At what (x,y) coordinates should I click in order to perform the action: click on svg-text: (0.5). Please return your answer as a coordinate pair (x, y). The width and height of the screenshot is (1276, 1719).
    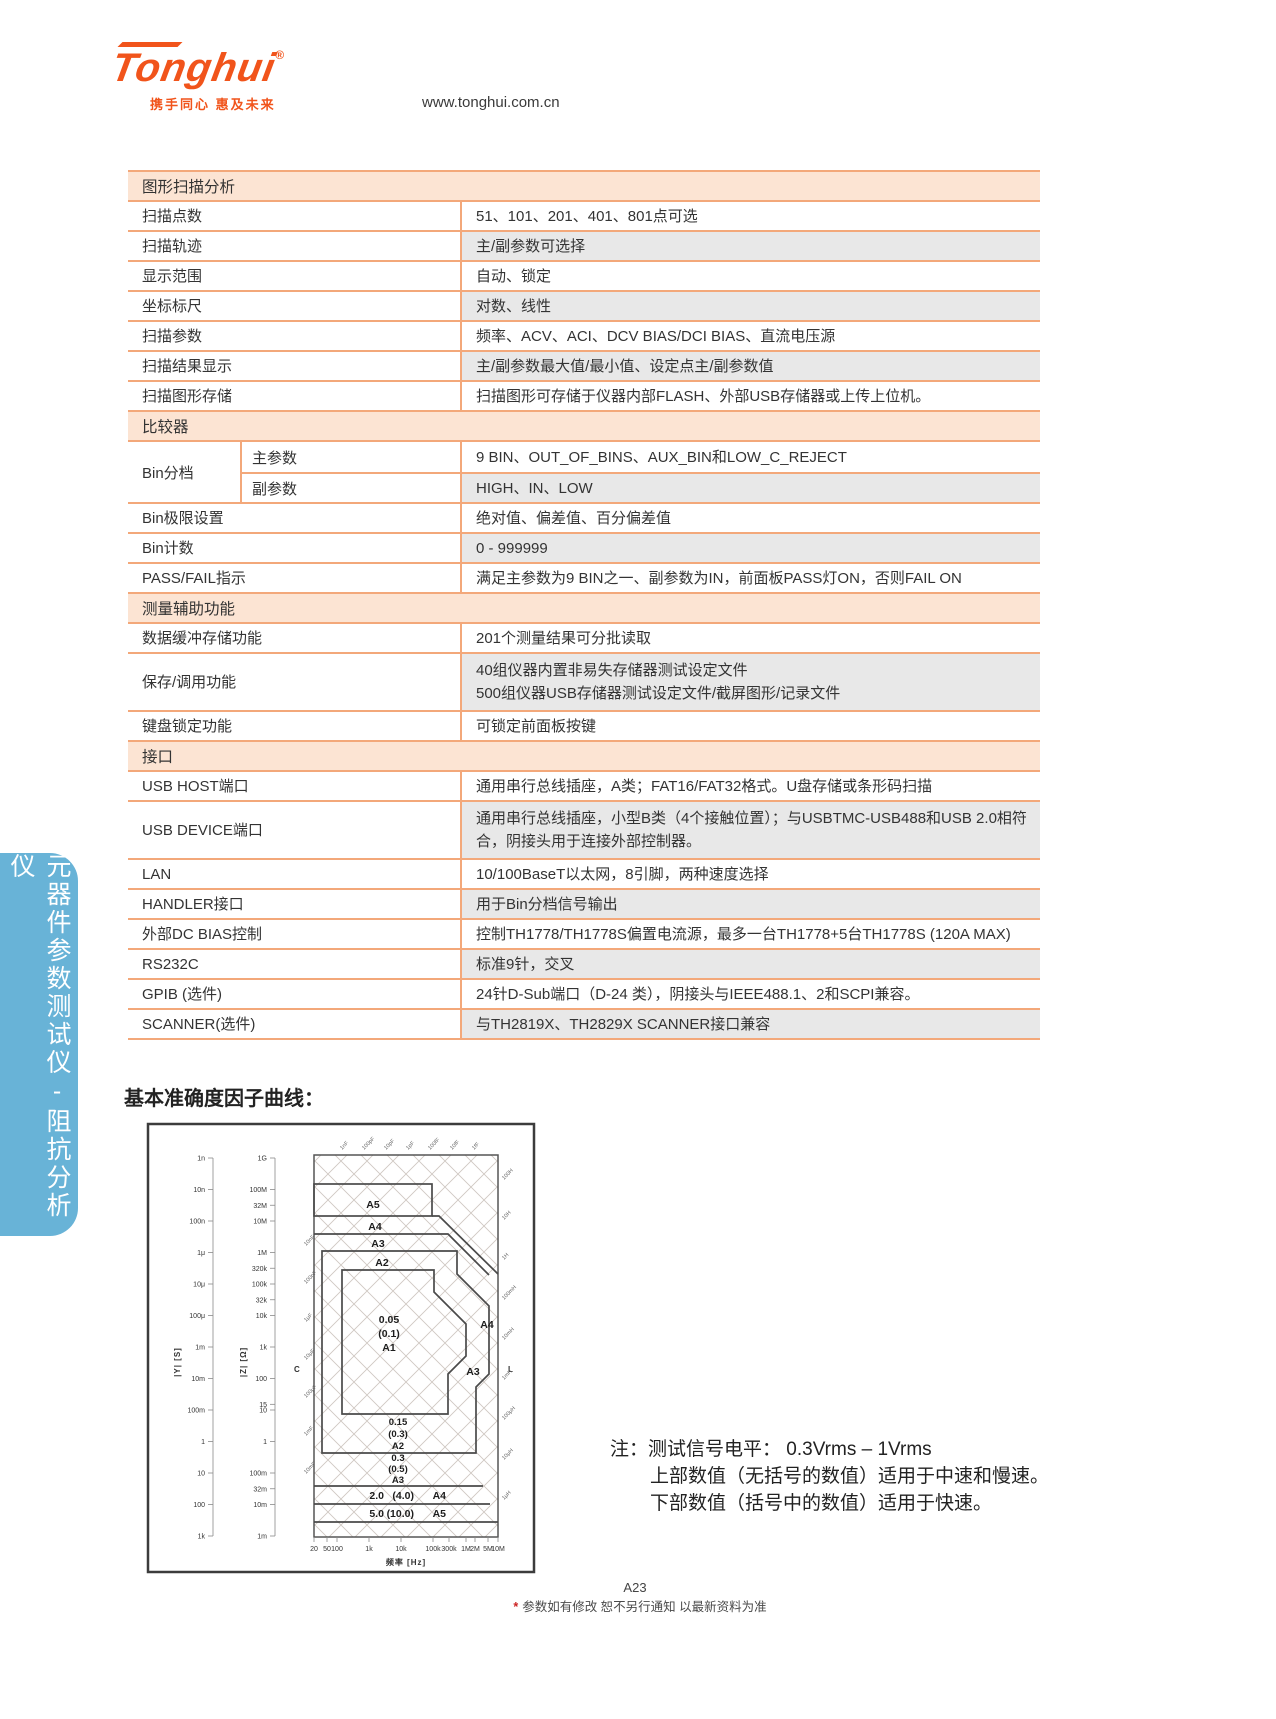
    Looking at the image, I should click on (398, 1469).